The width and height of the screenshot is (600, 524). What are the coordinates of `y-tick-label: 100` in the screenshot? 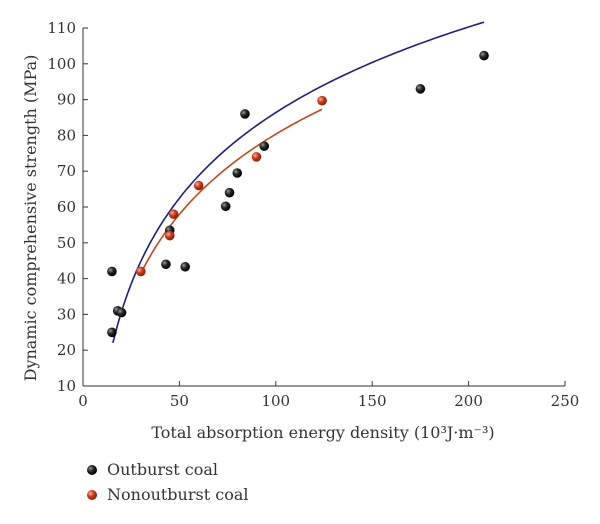 It's located at (61, 64).